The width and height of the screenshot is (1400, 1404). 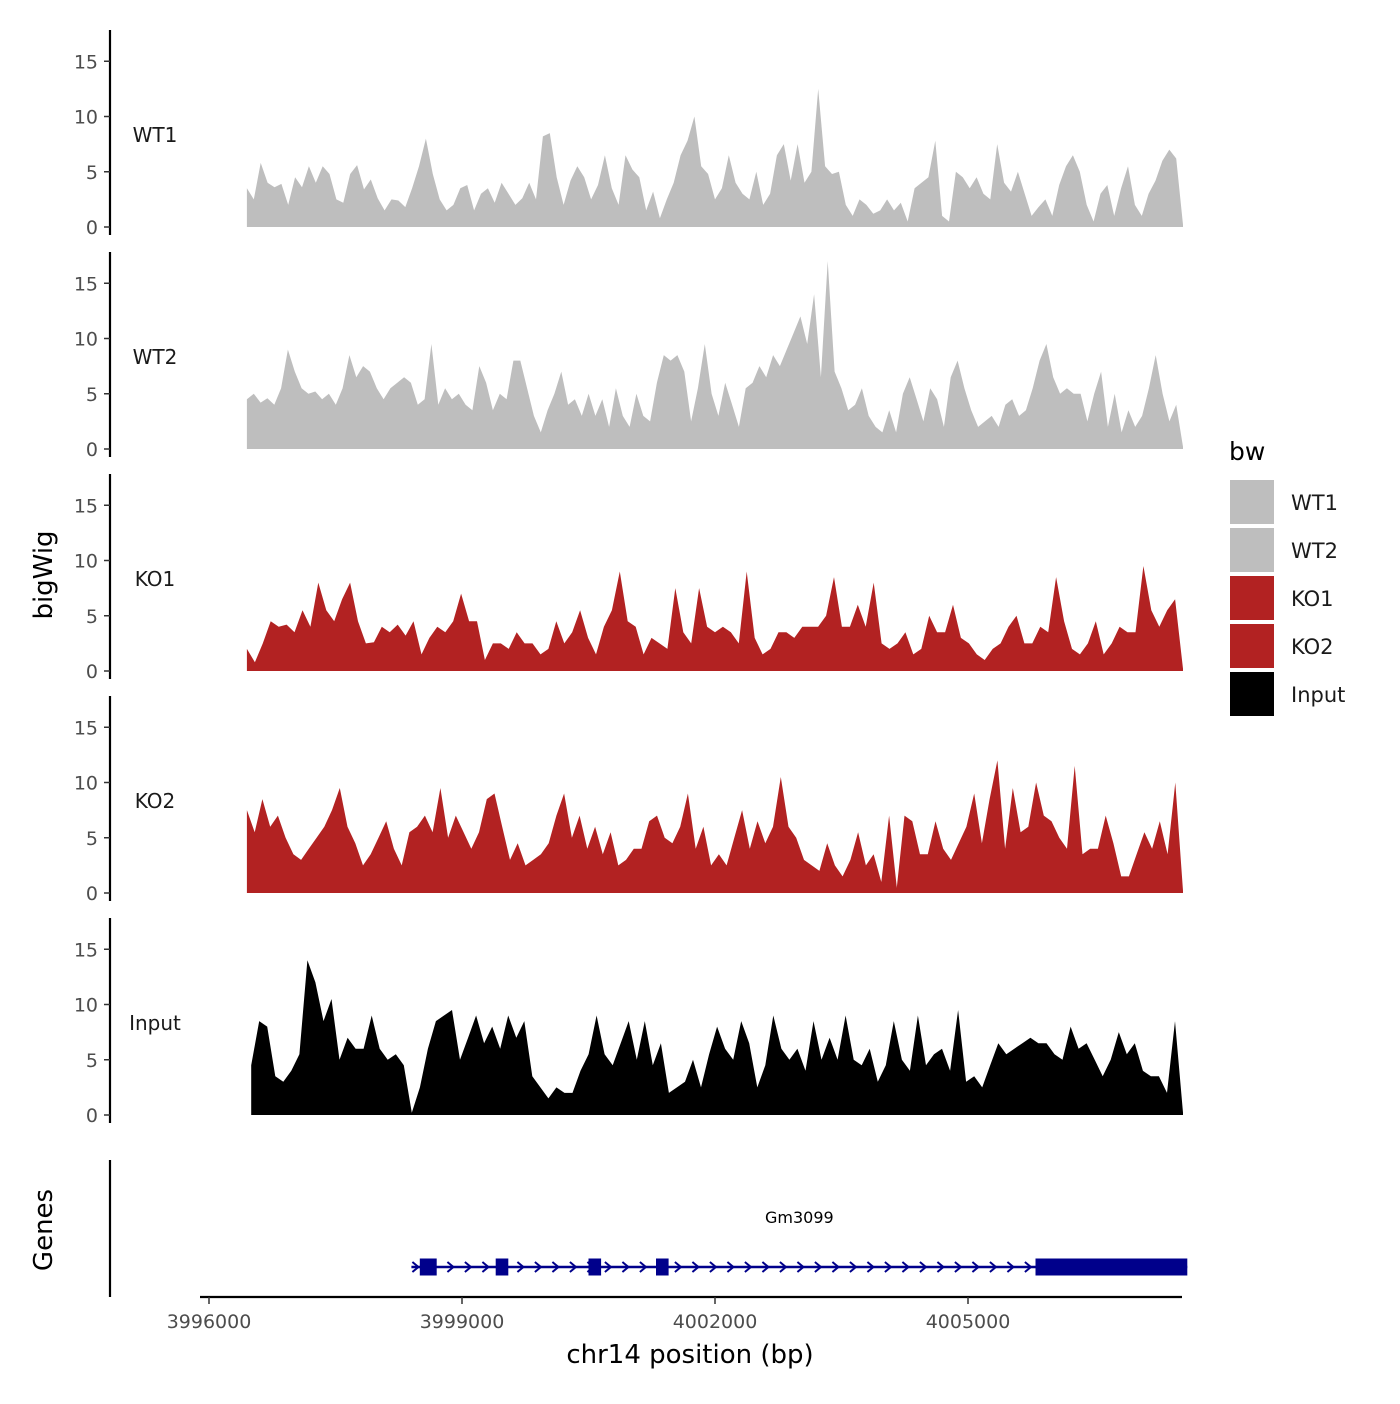 I want to click on signal-area-wt1, so click(x=714, y=158).